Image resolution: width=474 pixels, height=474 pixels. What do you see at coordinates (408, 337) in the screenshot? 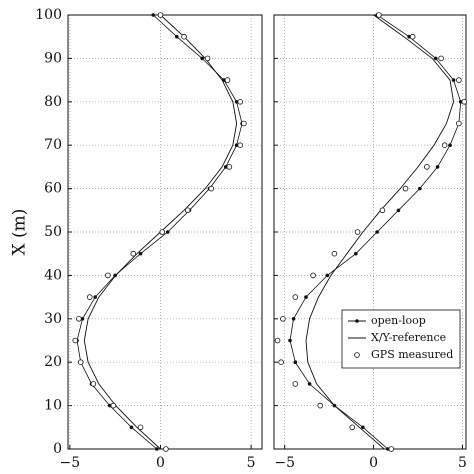
I see `legend-label: X/Y-reference` at bounding box center [408, 337].